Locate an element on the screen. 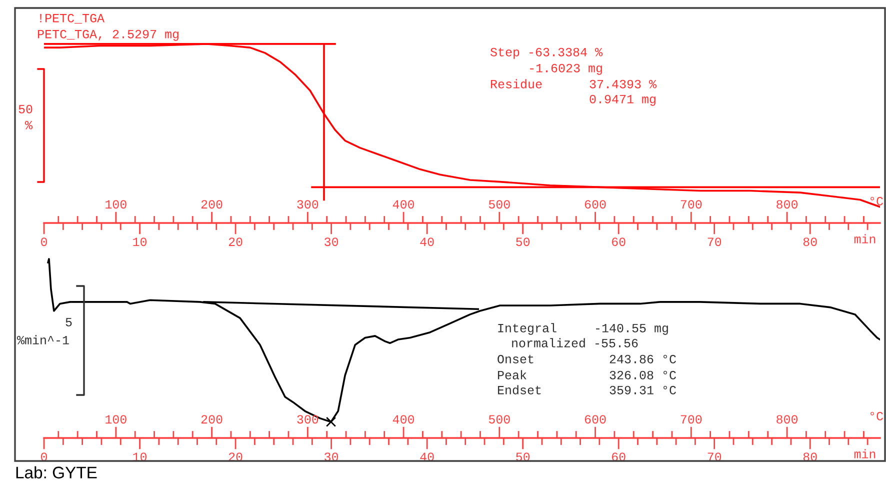  annotation: Integral is located at coordinates (527, 329).